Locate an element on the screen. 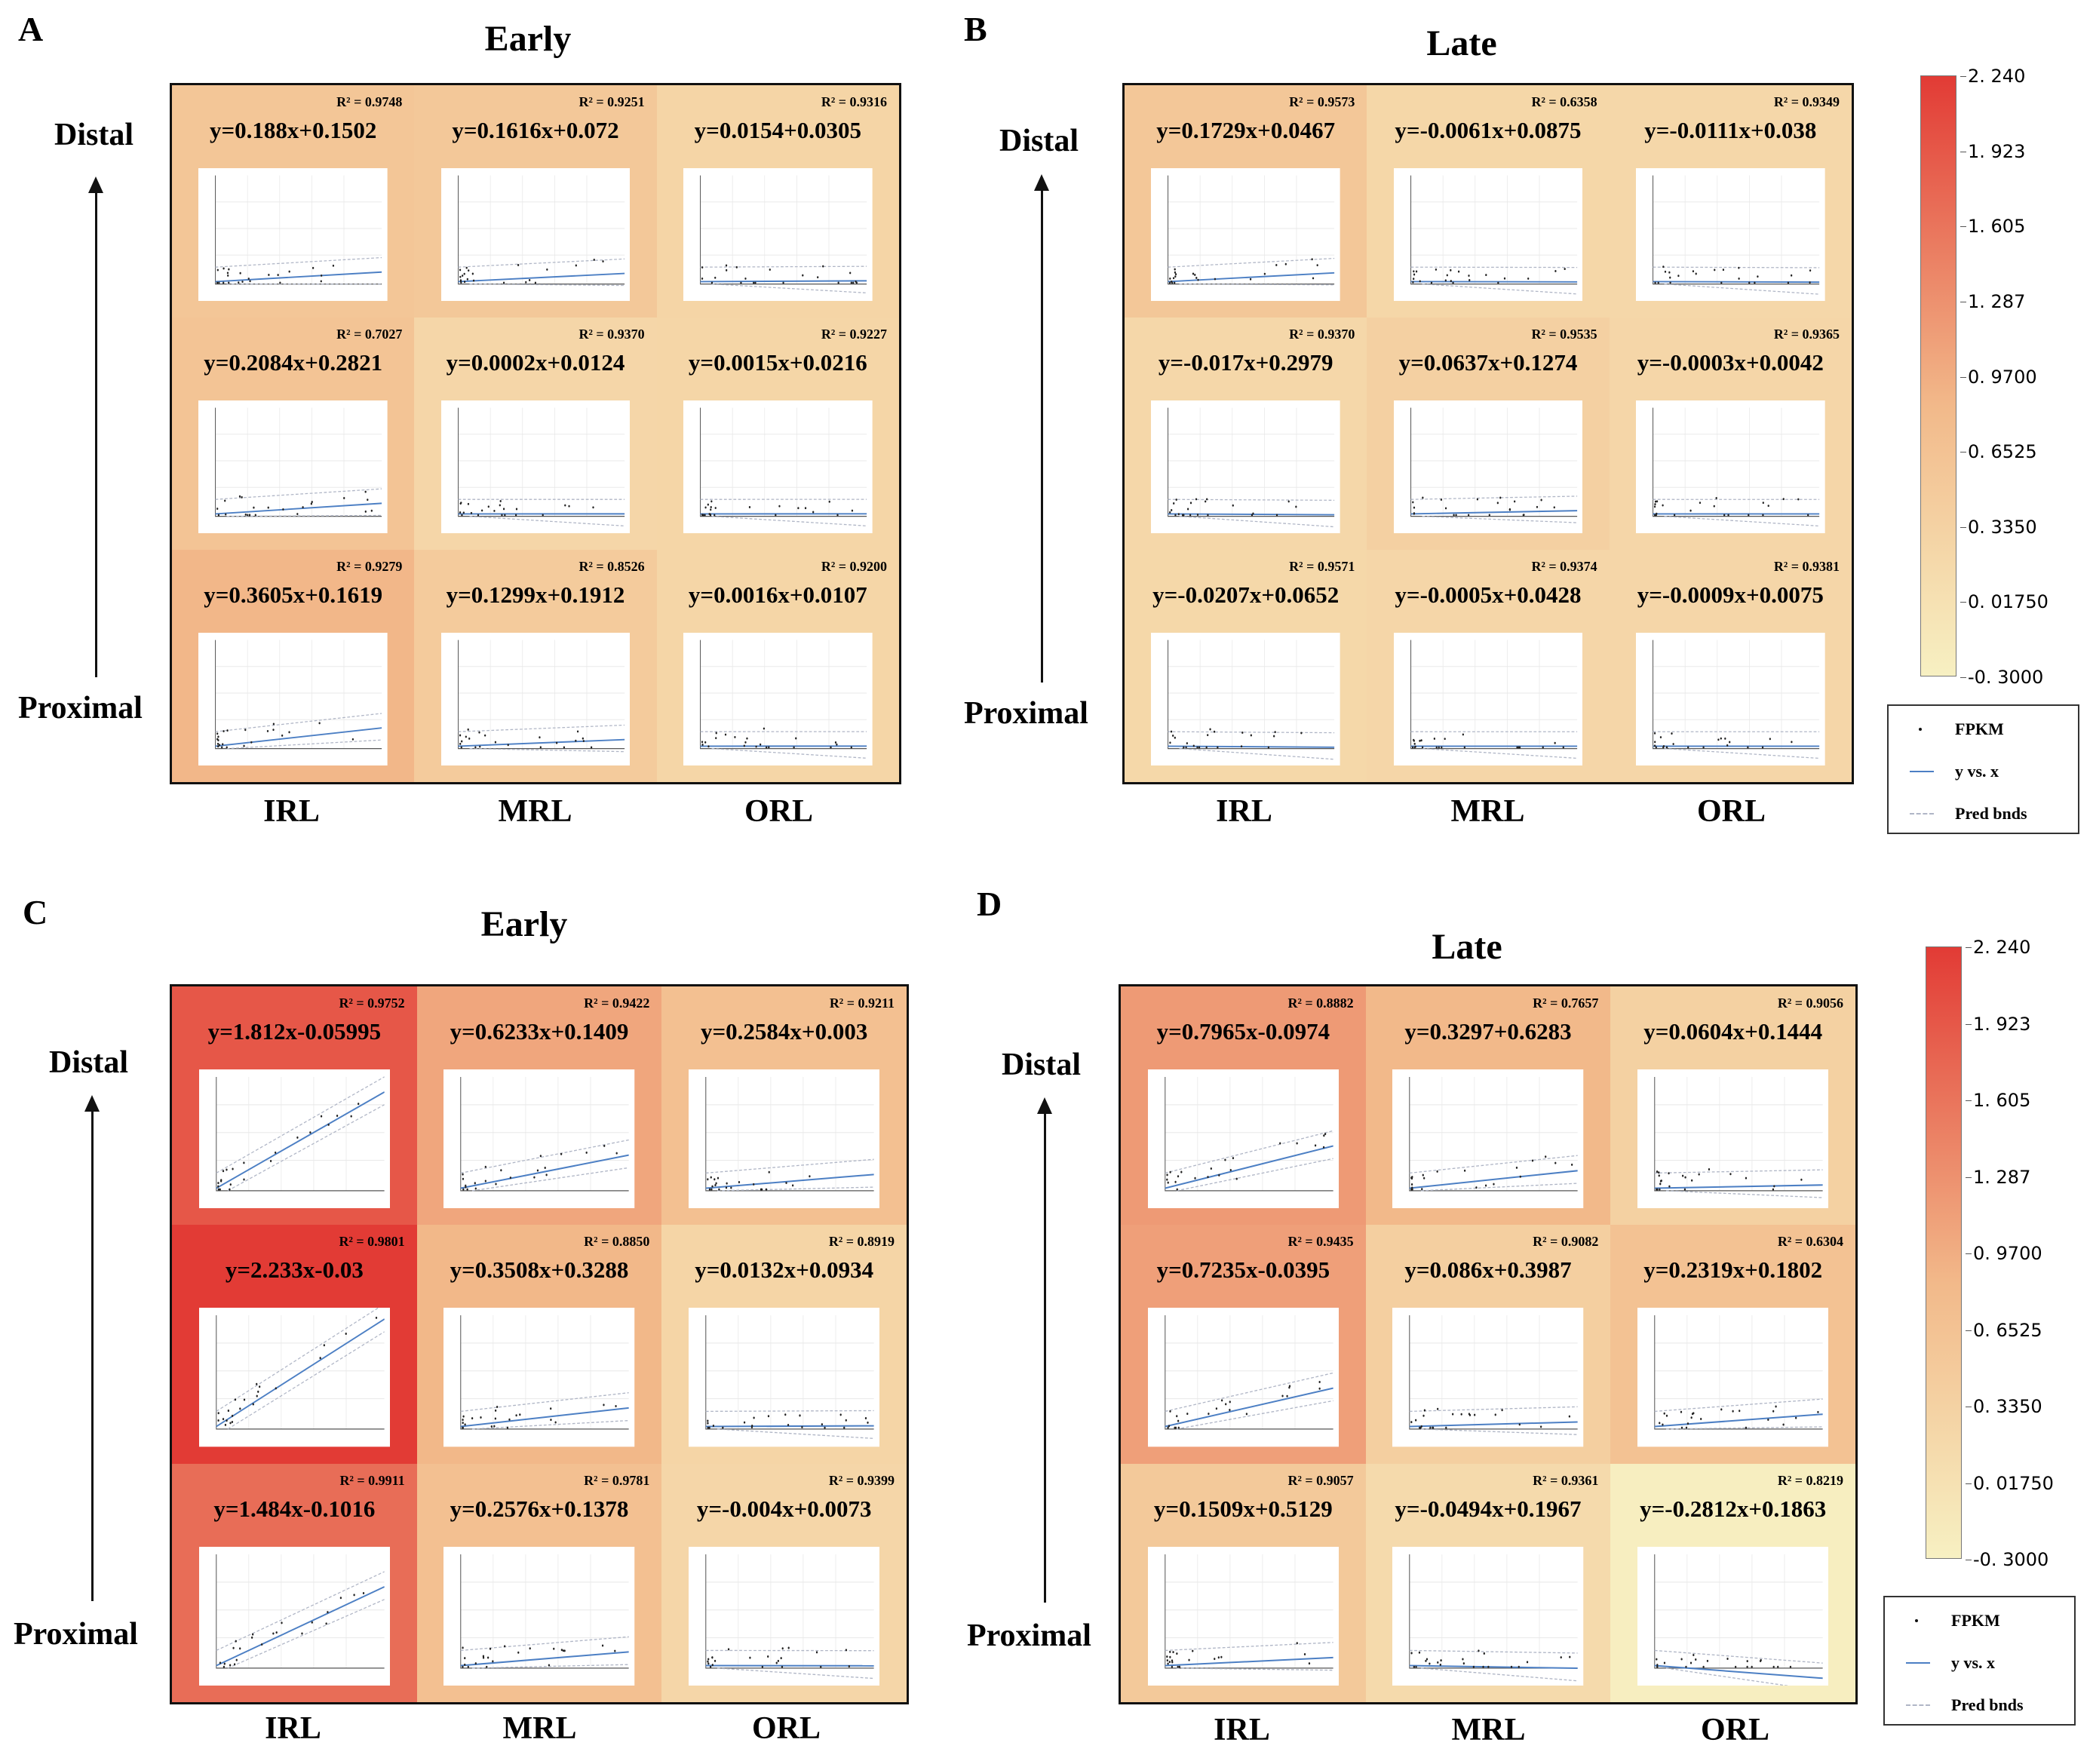  r-squared-label: R² = 0.9361 is located at coordinates (1566, 1480).